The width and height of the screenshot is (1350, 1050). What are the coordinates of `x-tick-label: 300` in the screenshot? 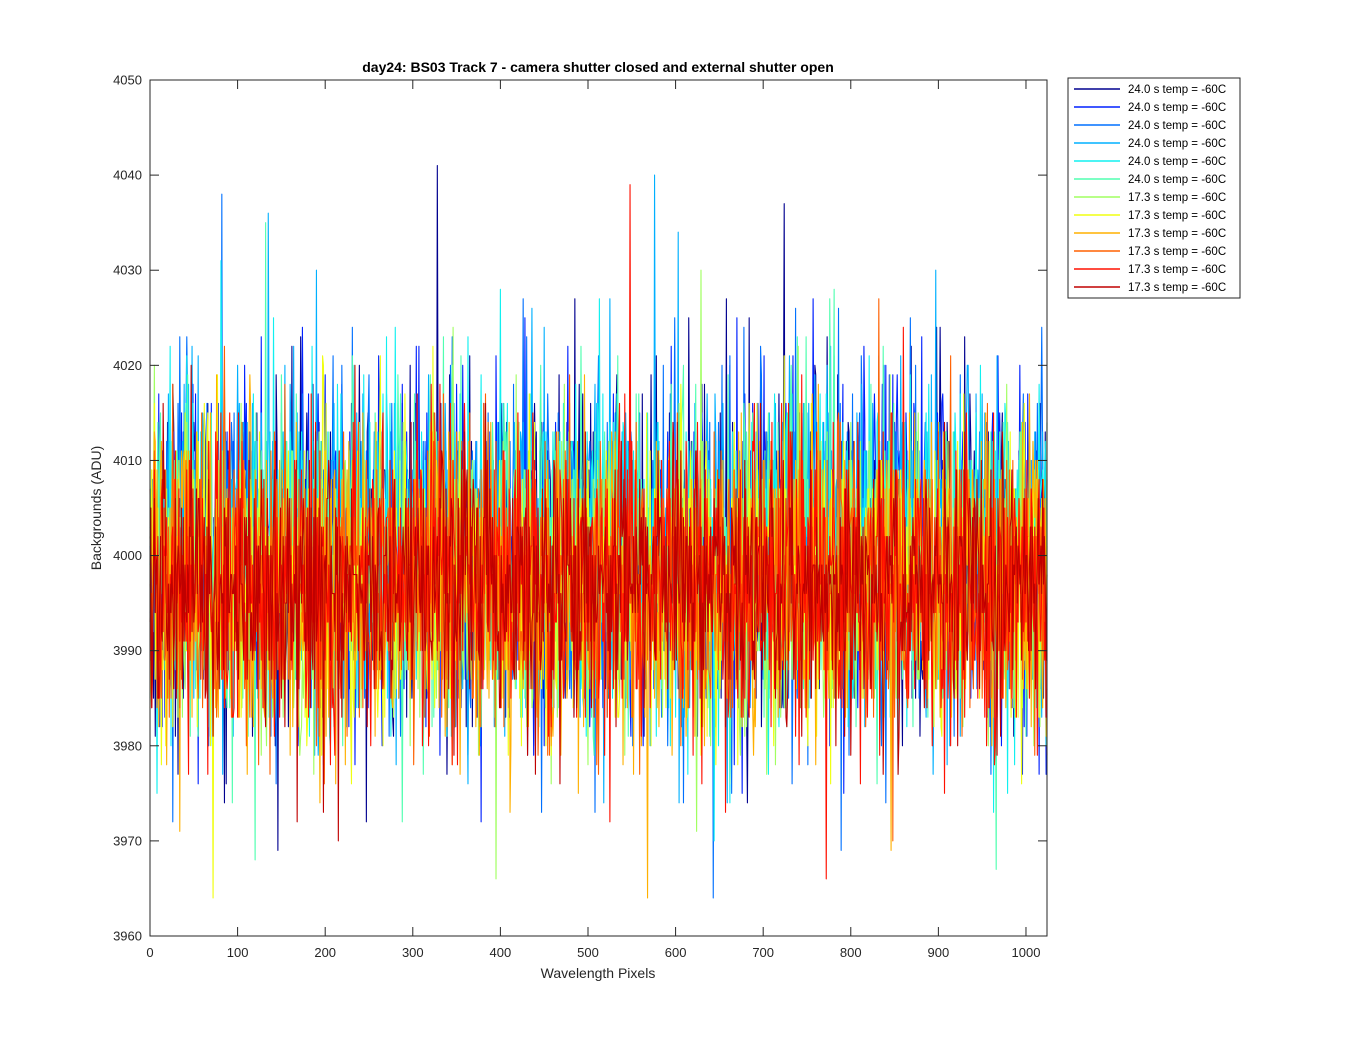 It's located at (413, 952).